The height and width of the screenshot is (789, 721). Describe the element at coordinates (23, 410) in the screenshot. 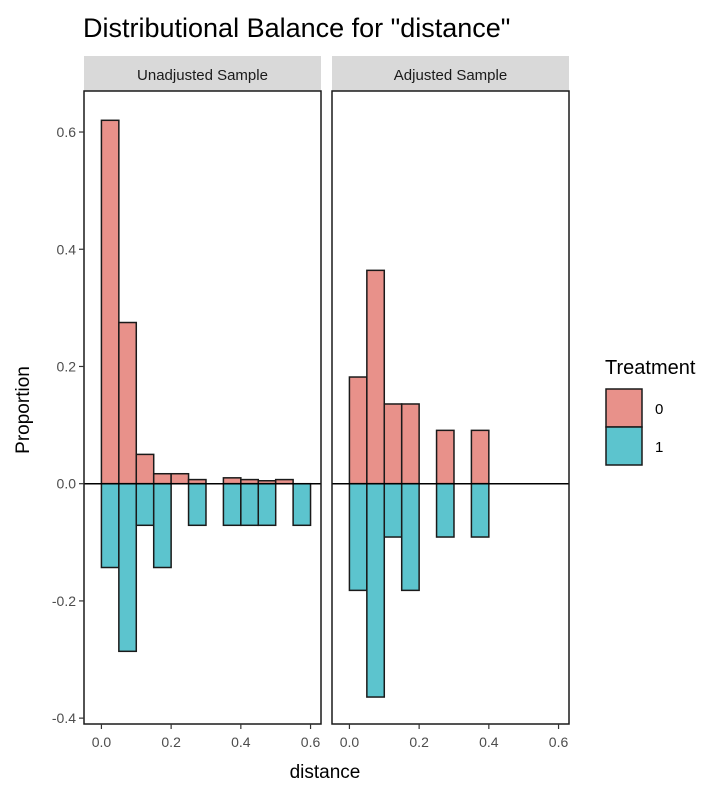

I see `y-axis-title: Proportion` at that location.